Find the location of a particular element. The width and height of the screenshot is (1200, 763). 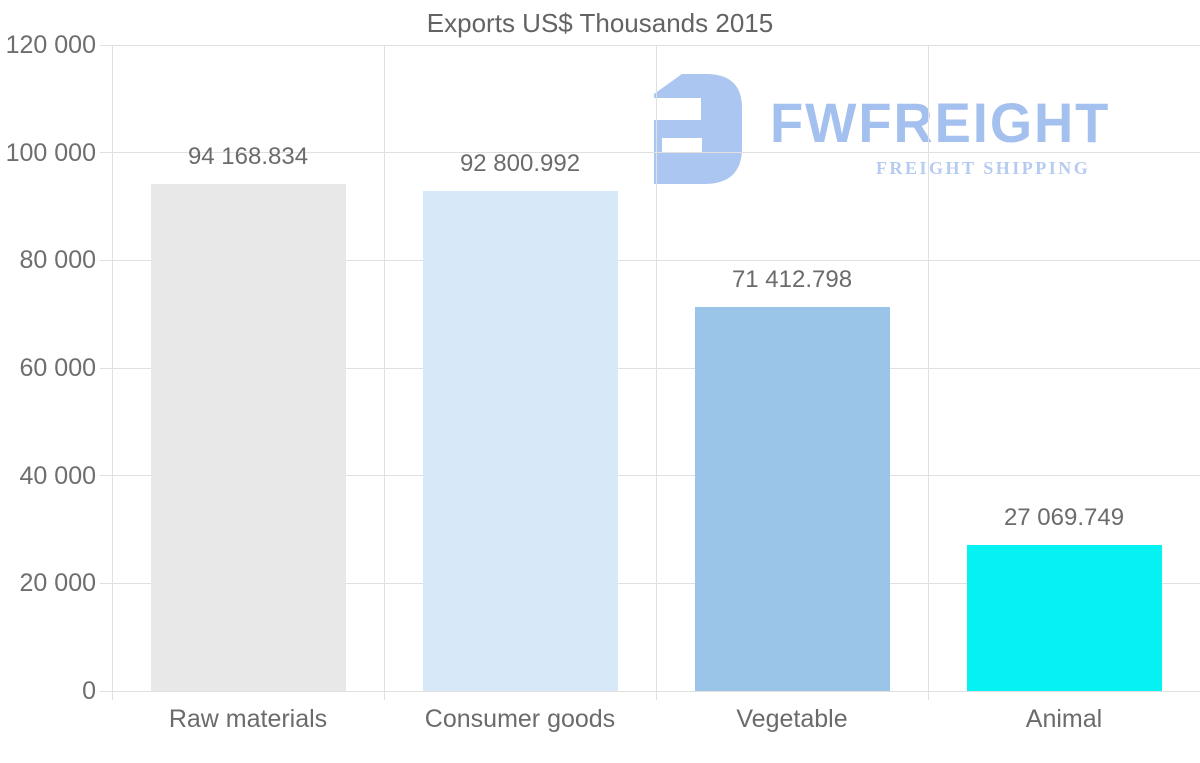

bar-consumer-goods is located at coordinates (520, 441).